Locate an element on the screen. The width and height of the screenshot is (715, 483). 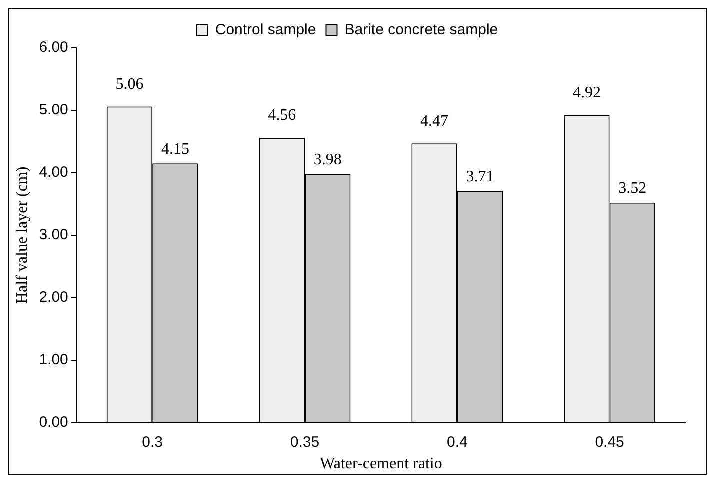
y-tick-label: 0.00 is located at coordinates (53, 422).